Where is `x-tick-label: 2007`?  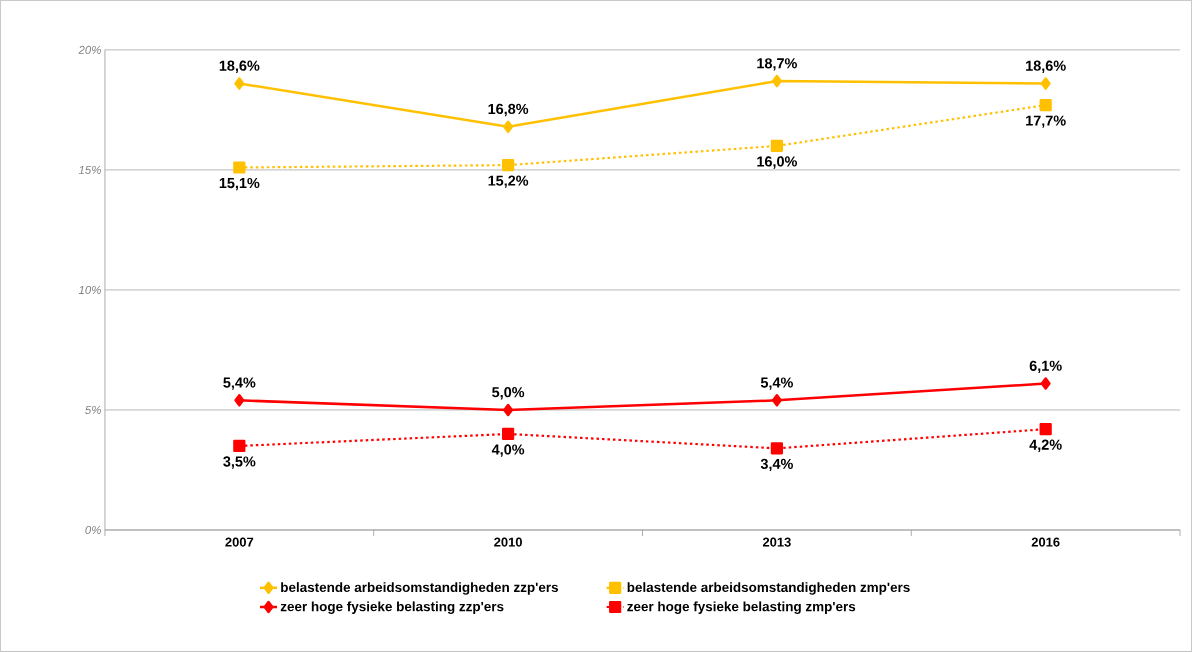 x-tick-label: 2007 is located at coordinates (239, 542).